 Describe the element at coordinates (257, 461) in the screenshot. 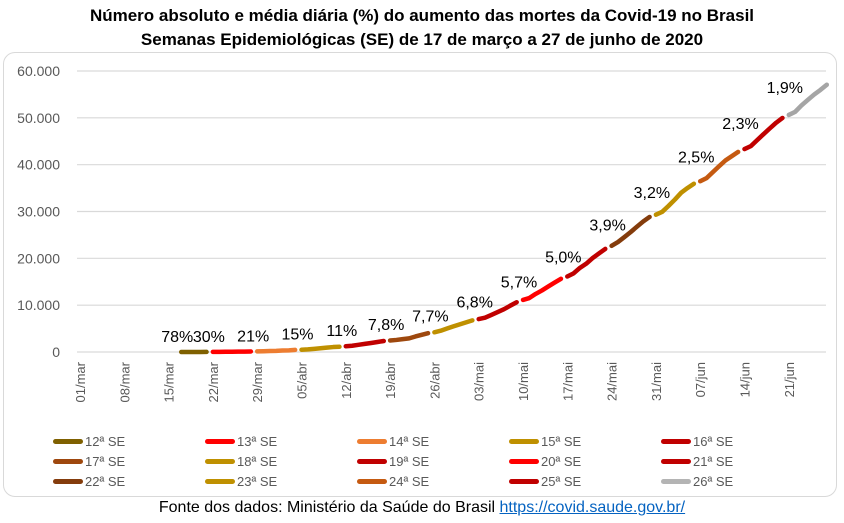

I see `legend-label: 18ª SE` at that location.